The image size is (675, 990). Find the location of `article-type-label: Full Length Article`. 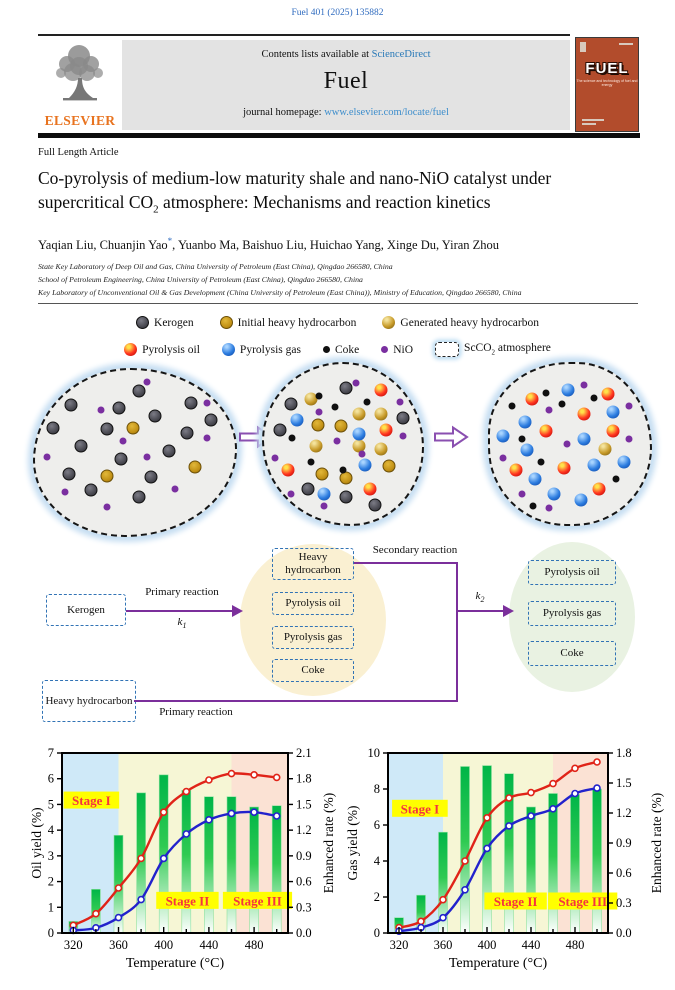

article-type-label: Full Length Article is located at coordinates (78, 152).